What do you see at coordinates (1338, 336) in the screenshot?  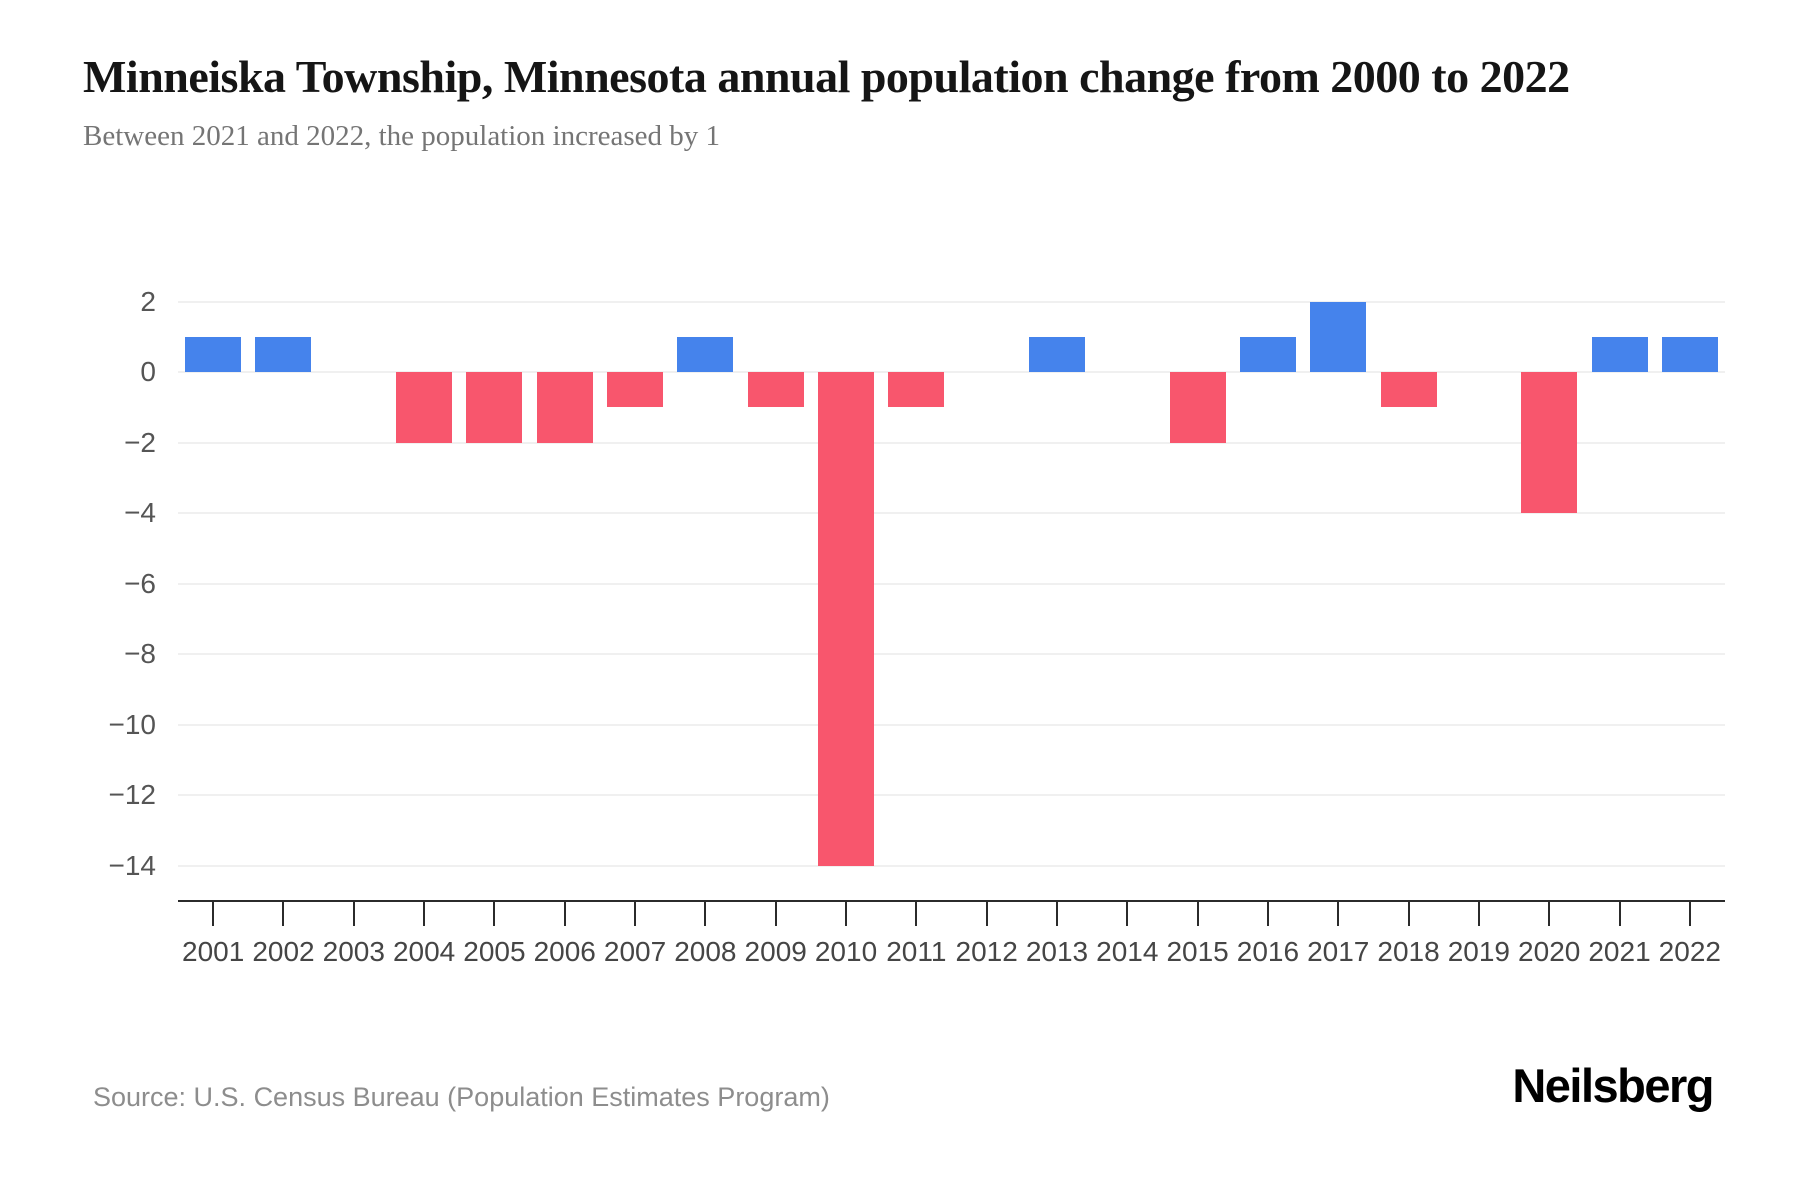 I see `bar-2017` at bounding box center [1338, 336].